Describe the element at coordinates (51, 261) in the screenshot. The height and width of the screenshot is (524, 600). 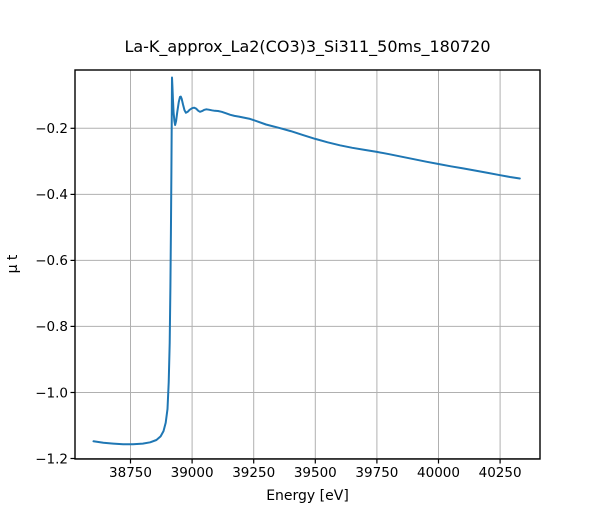
I see `y-tick-label: −0.6` at that location.